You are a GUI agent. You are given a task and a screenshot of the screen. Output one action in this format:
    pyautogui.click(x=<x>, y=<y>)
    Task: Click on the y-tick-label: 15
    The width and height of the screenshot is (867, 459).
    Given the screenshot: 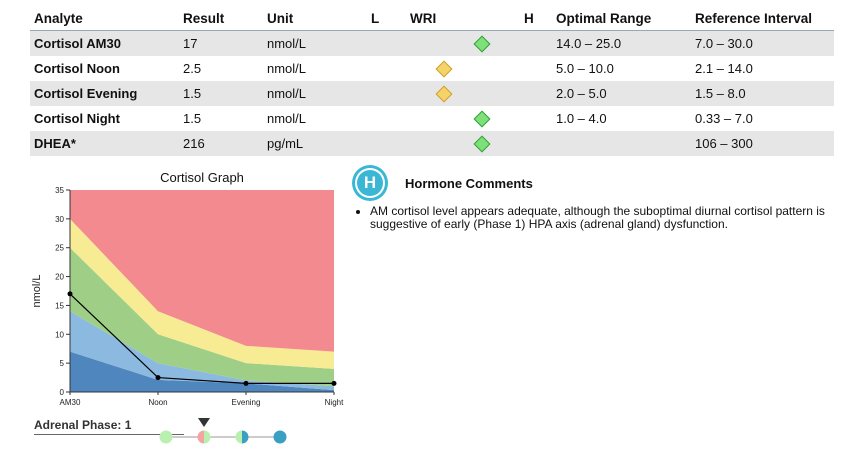 What is the action you would take?
    pyautogui.click(x=59, y=305)
    